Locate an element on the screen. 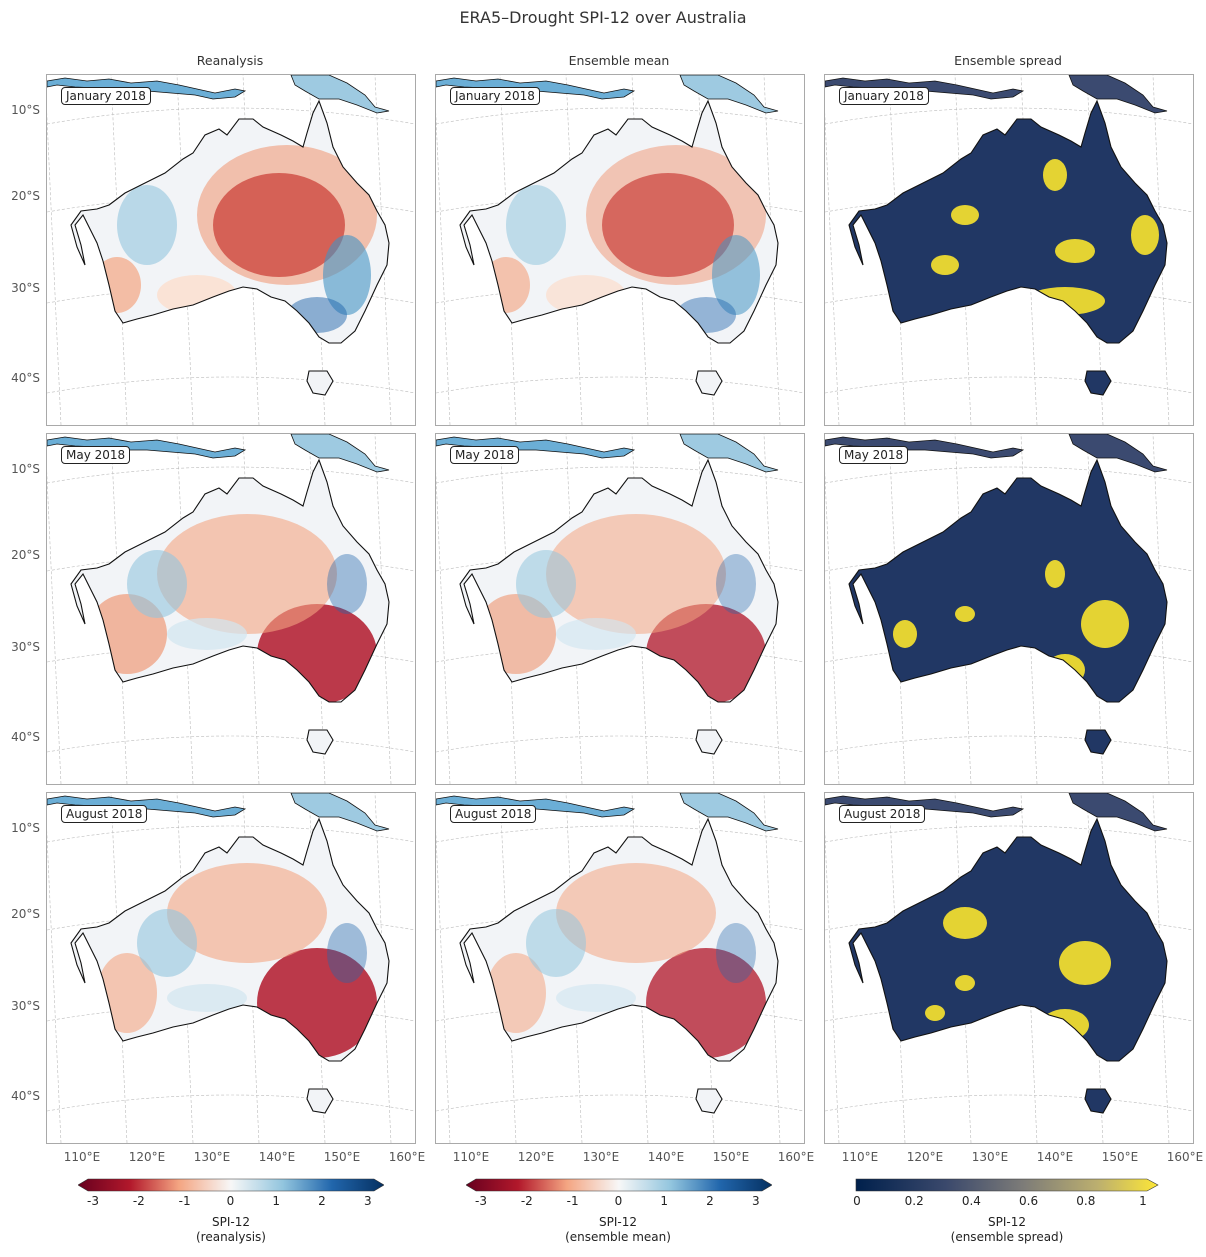 This screenshot has width=1206, height=1257. colorbar-tick-label: 0.6 is located at coordinates (1029, 1201).